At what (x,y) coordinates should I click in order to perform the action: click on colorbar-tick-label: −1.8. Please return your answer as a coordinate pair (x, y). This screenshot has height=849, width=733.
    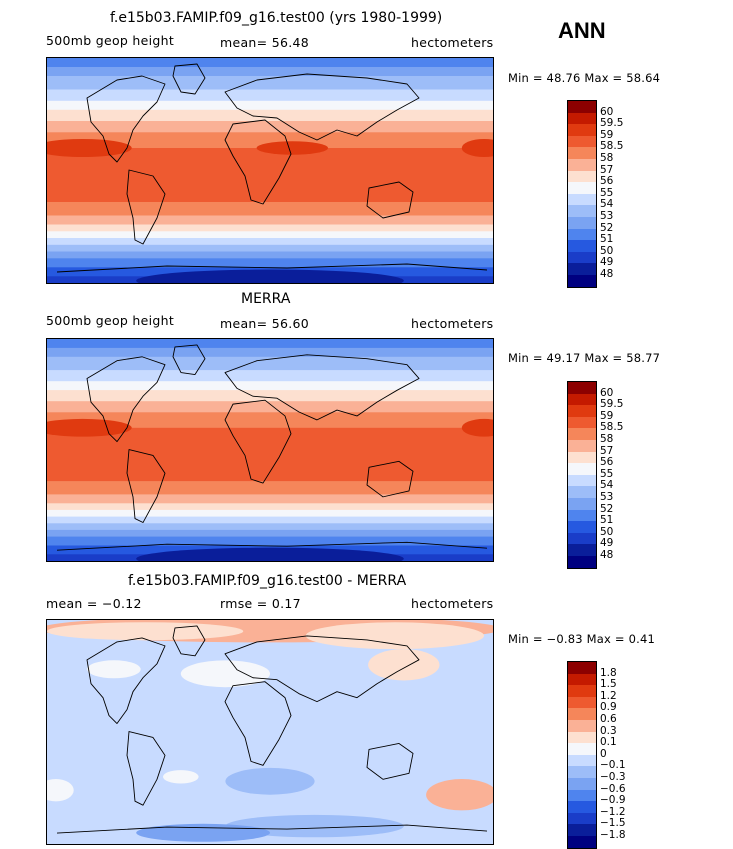
    Looking at the image, I should click on (613, 835).